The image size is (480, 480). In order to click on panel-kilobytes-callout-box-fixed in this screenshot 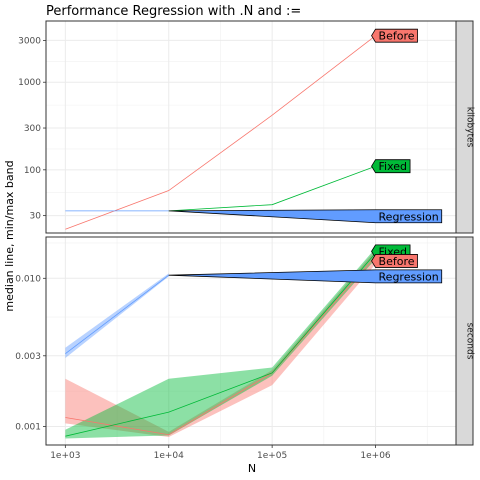, I will do `click(391, 166)`.